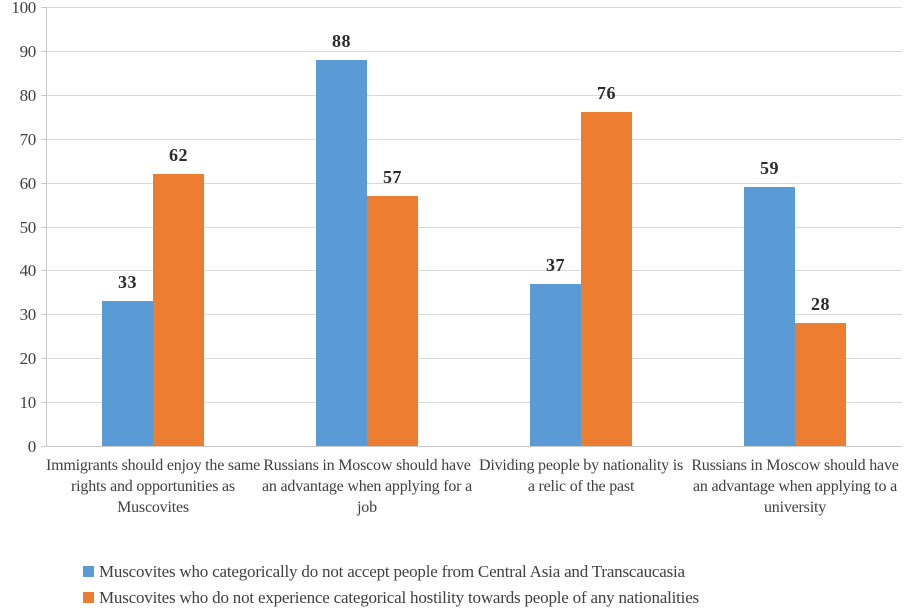 The width and height of the screenshot is (904, 610). Describe the element at coordinates (769, 167) in the screenshot. I see `value-label: 59` at that location.